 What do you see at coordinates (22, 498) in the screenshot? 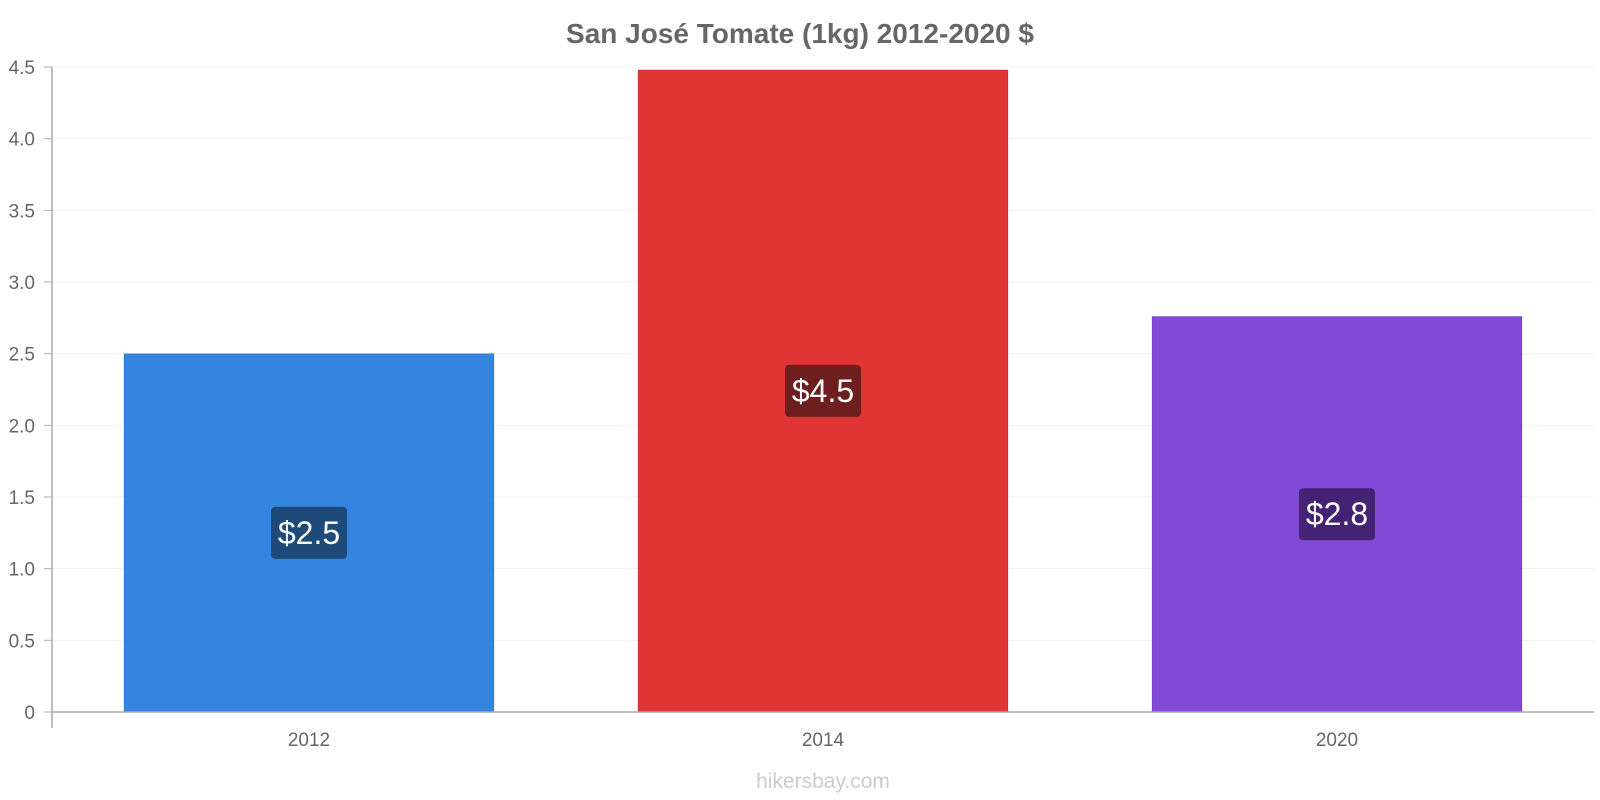
I see `y-tick-label: 1.5` at bounding box center [22, 498].